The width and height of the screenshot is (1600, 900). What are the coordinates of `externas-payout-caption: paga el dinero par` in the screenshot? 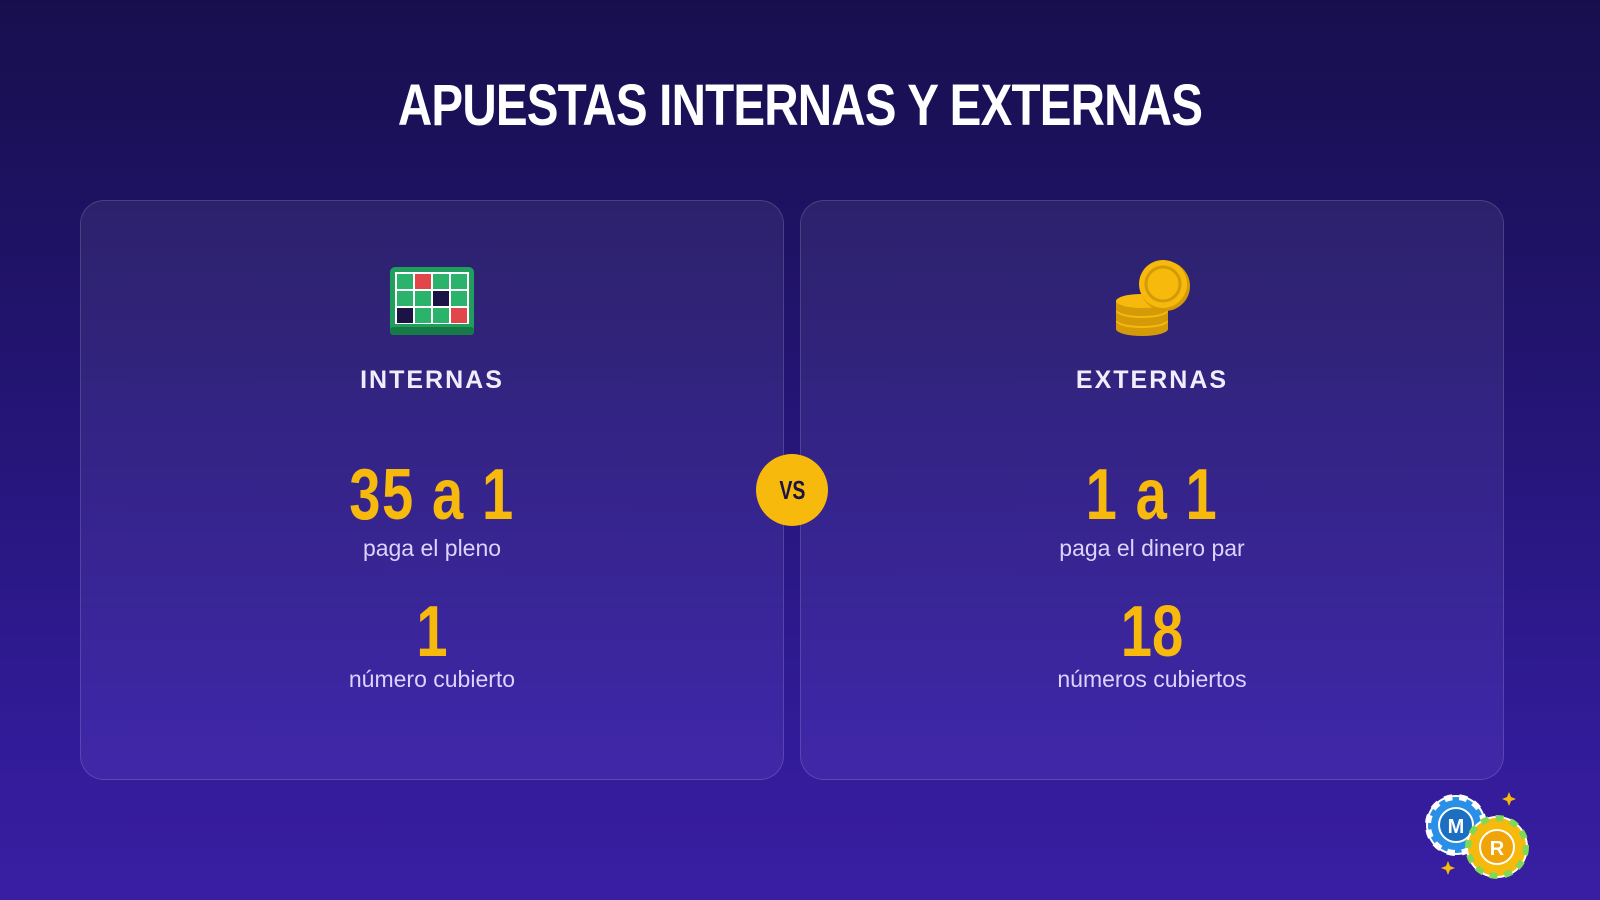 It's located at (1152, 548).